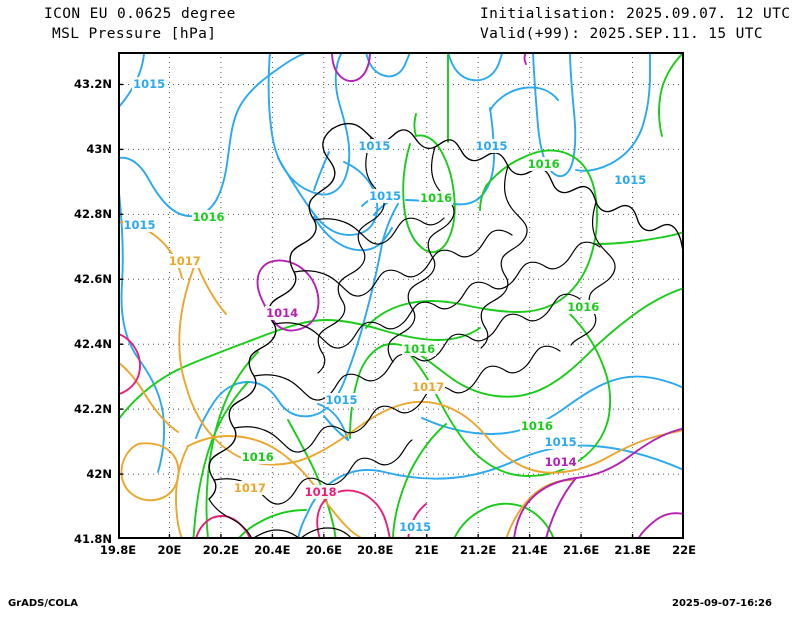 The image size is (800, 618). What do you see at coordinates (684, 550) in the screenshot?
I see `x-tick-label: 22E` at bounding box center [684, 550].